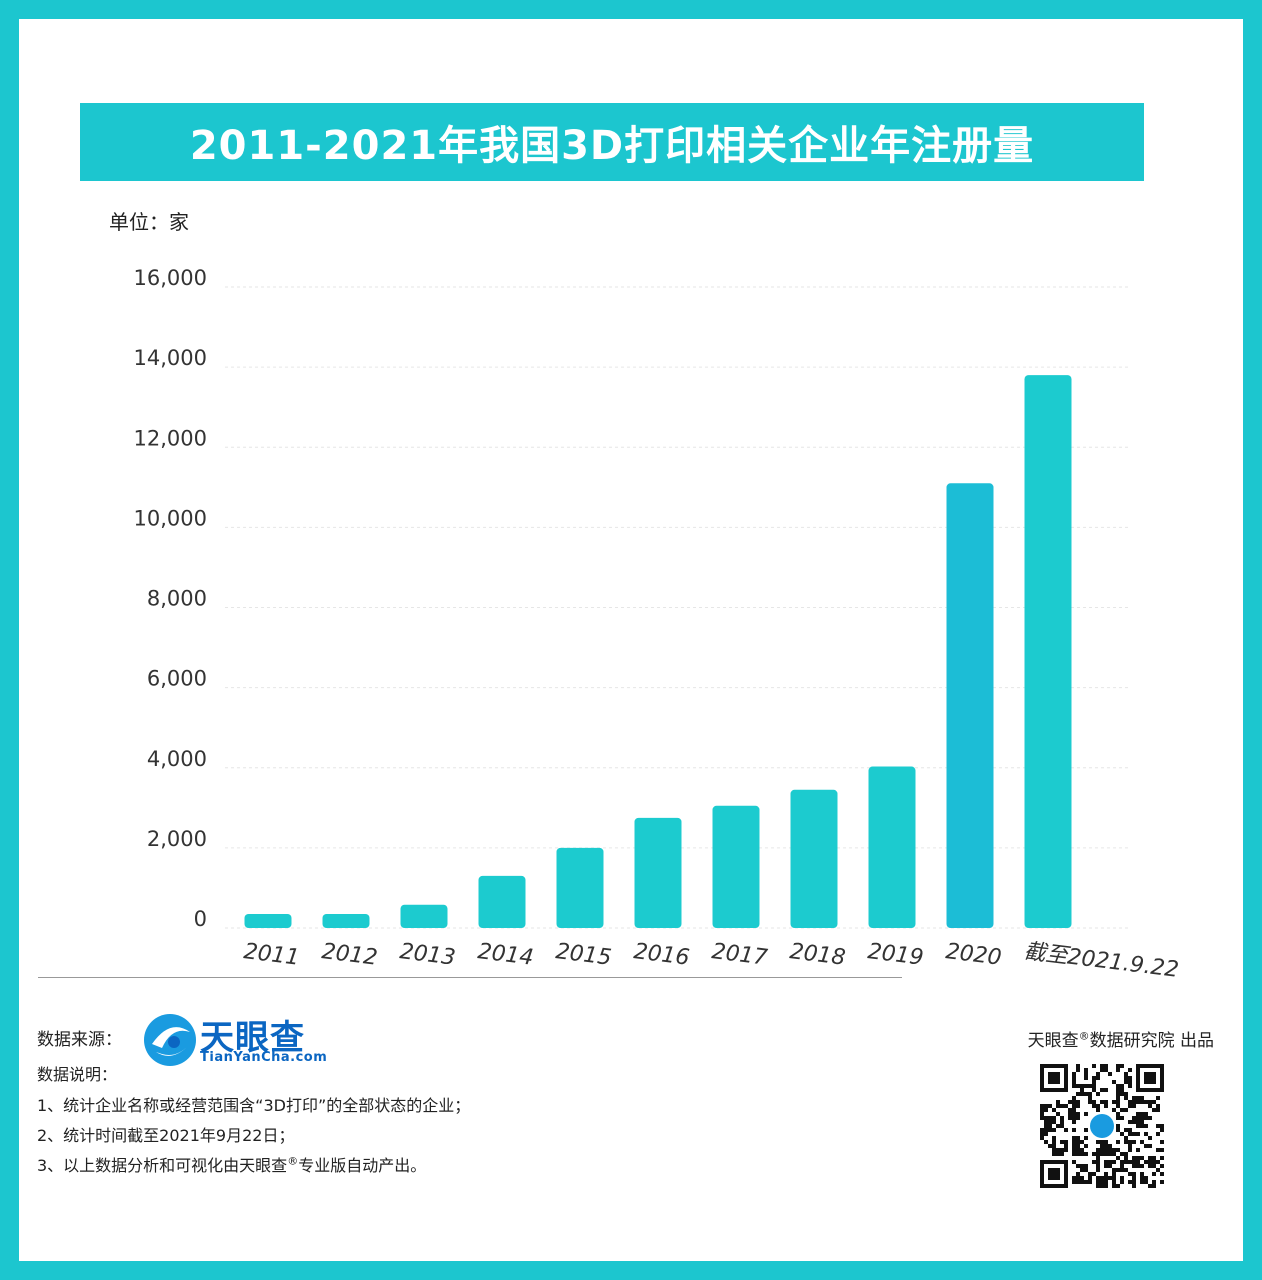 The width and height of the screenshot is (1262, 1280). I want to click on x-tick-label: 2013, so click(427, 955).